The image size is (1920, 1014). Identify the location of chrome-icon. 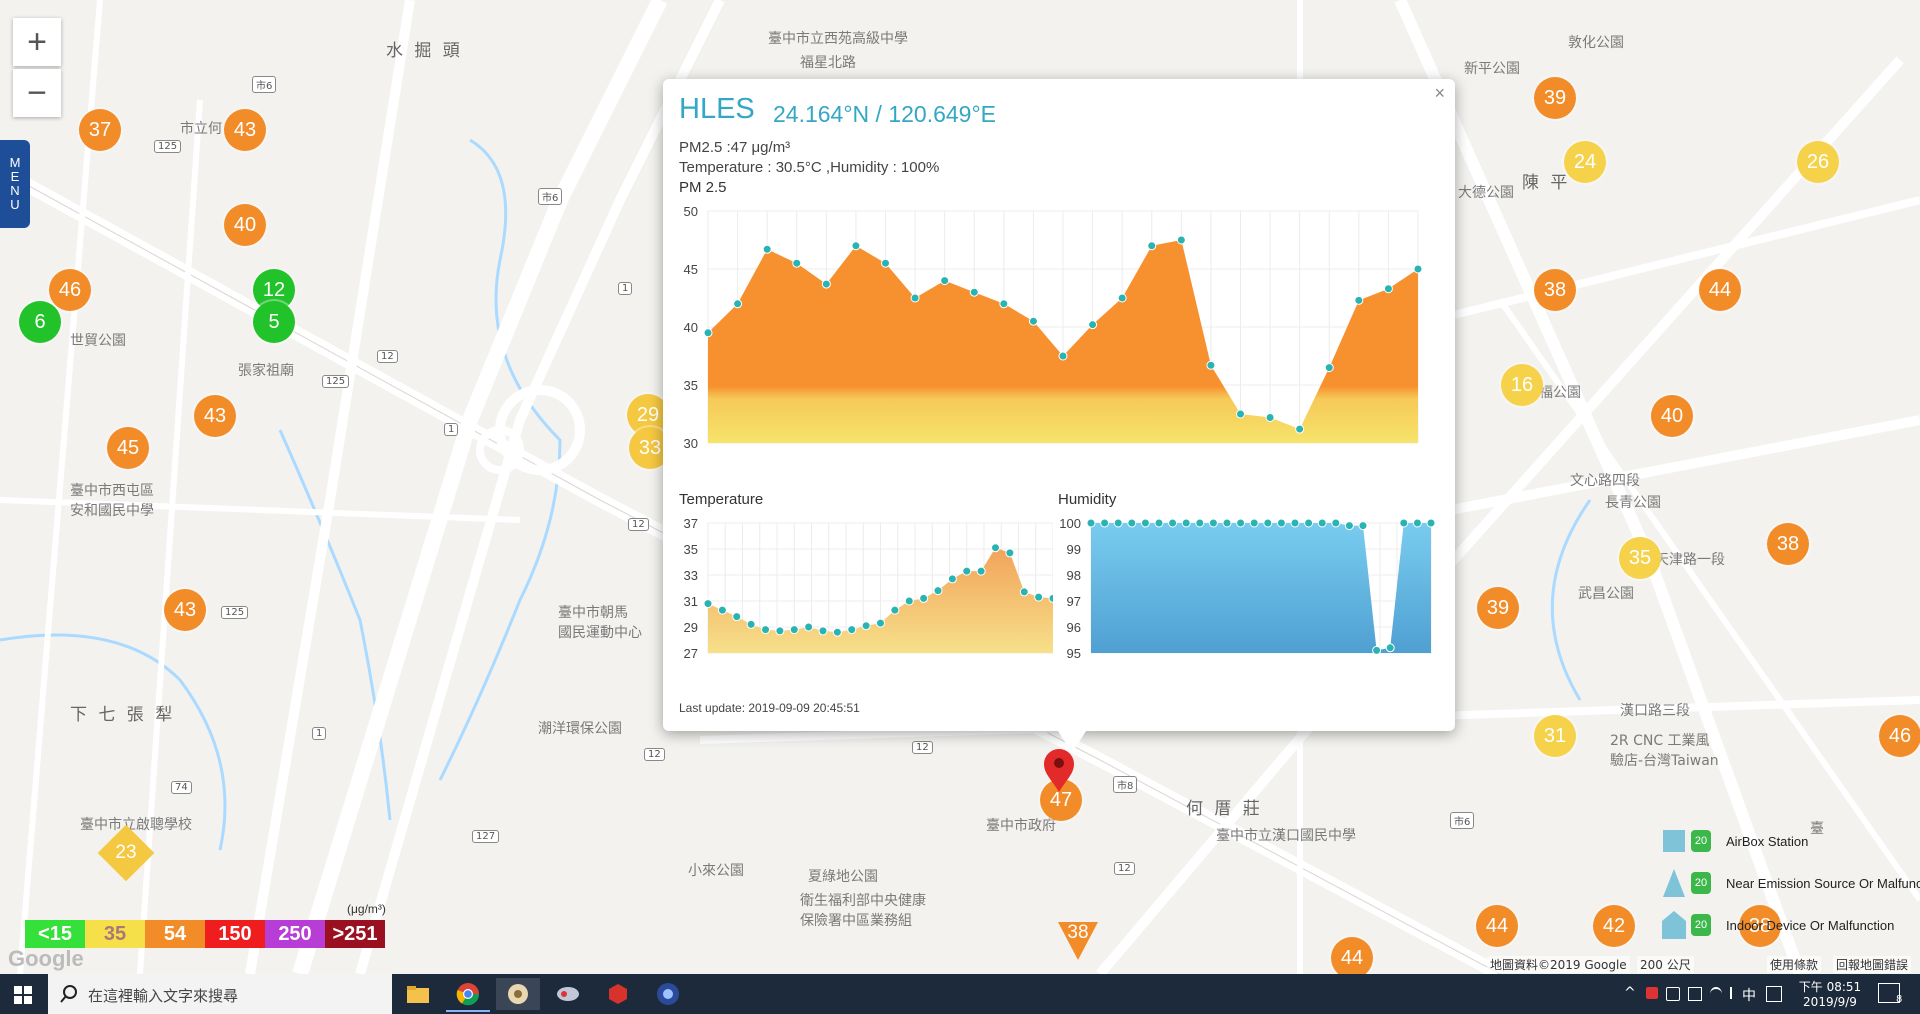
(468, 995).